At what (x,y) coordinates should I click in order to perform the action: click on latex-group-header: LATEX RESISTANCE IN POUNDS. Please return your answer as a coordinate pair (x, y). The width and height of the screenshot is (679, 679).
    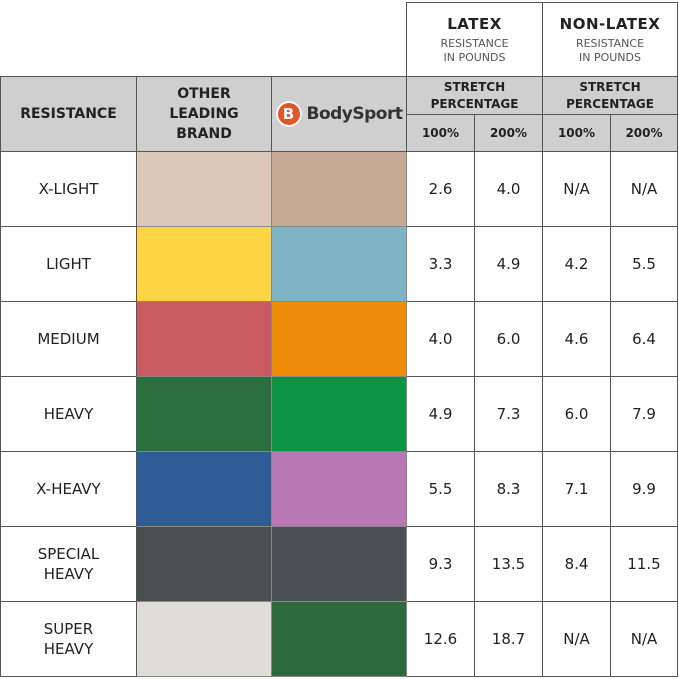
    Looking at the image, I should click on (474, 39).